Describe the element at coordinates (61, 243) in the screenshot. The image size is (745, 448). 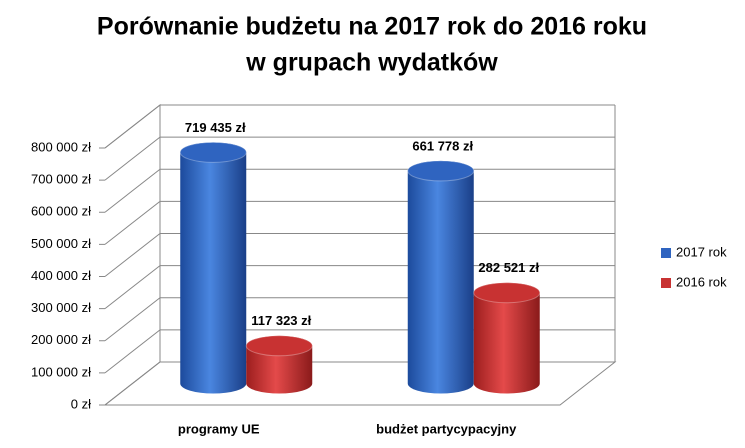
I see `y-tick-label: 500 000 zł` at that location.